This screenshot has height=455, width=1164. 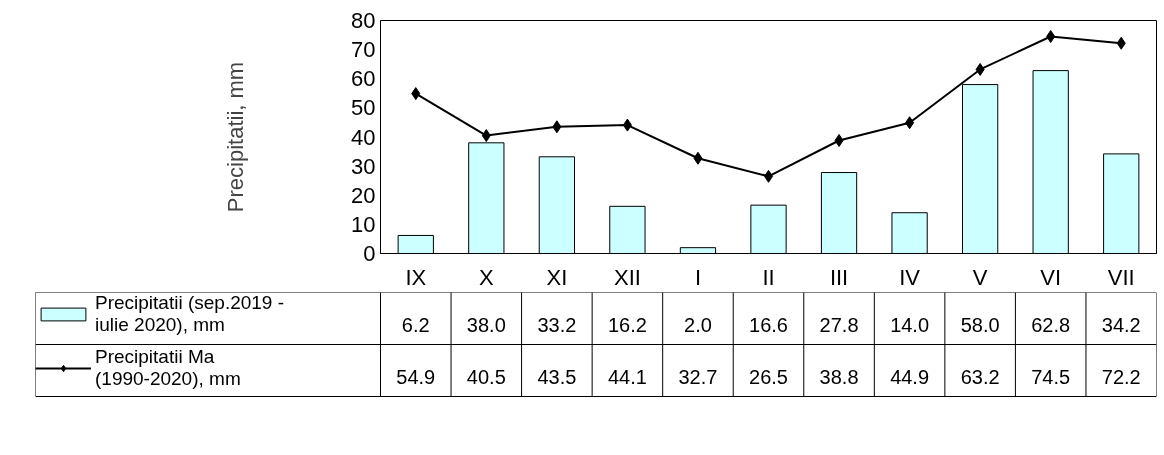 What do you see at coordinates (980, 376) in the screenshot?
I see `data-label: 63.2` at bounding box center [980, 376].